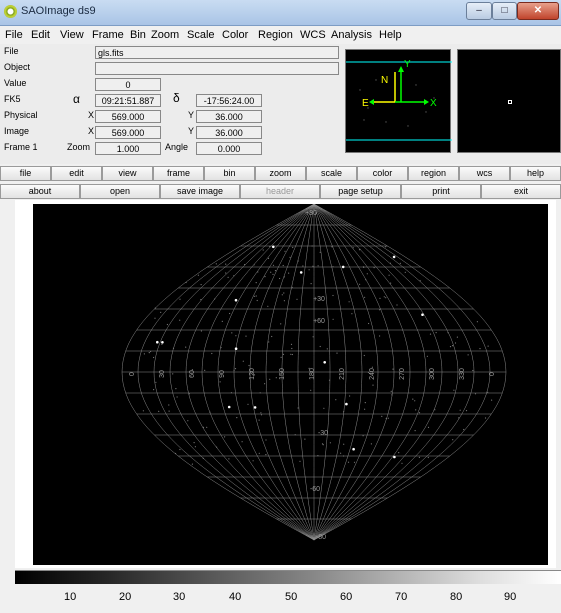  What do you see at coordinates (128, 148) in the screenshot?
I see `zoom-field: 1.000` at bounding box center [128, 148].